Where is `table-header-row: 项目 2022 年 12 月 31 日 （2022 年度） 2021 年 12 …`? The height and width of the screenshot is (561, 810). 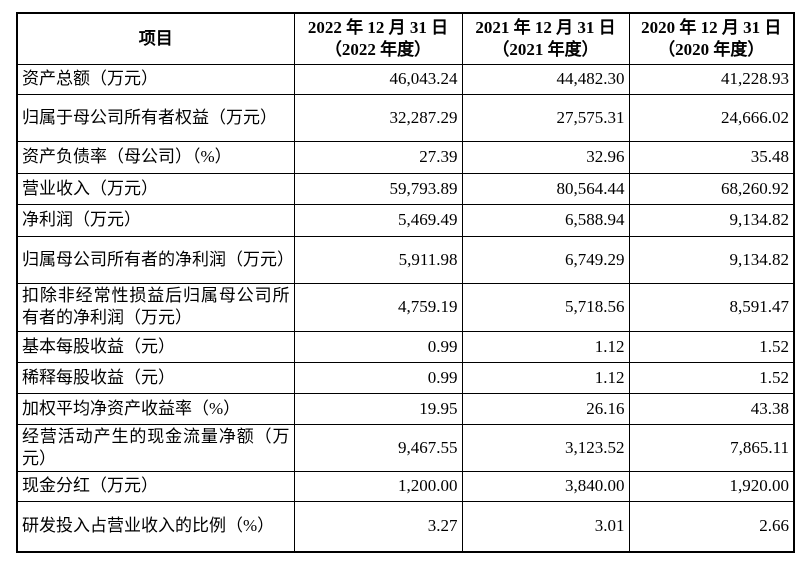
table-header-row: 项目 2022 年 12 月 31 日 （2022 年度） 2021 年 12 … is located at coordinates (405, 38).